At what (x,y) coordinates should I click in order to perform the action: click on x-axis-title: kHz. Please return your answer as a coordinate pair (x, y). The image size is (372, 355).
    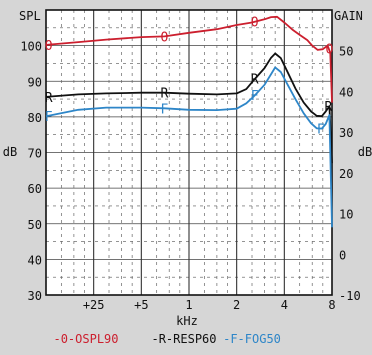
    Looking at the image, I should click on (187, 321).